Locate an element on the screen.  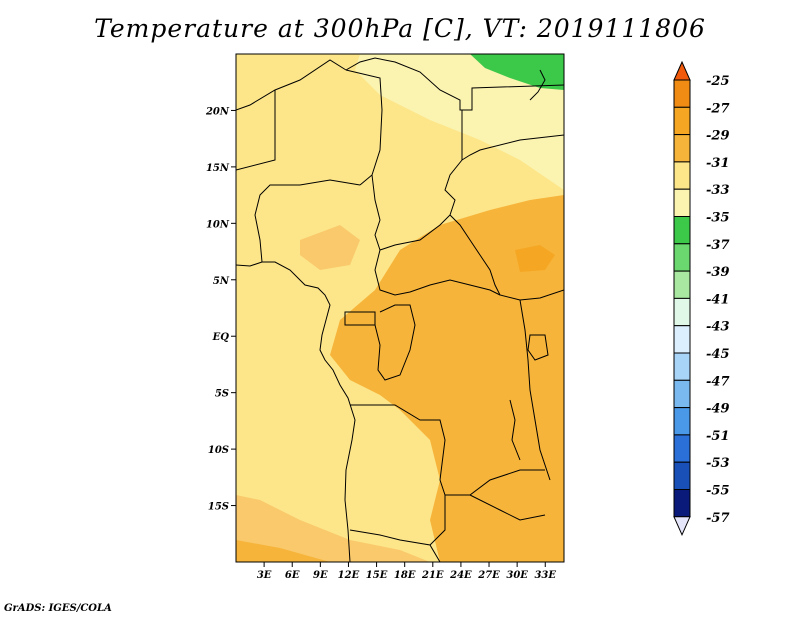
lon-tick-label: 12E is located at coordinates (349, 575).